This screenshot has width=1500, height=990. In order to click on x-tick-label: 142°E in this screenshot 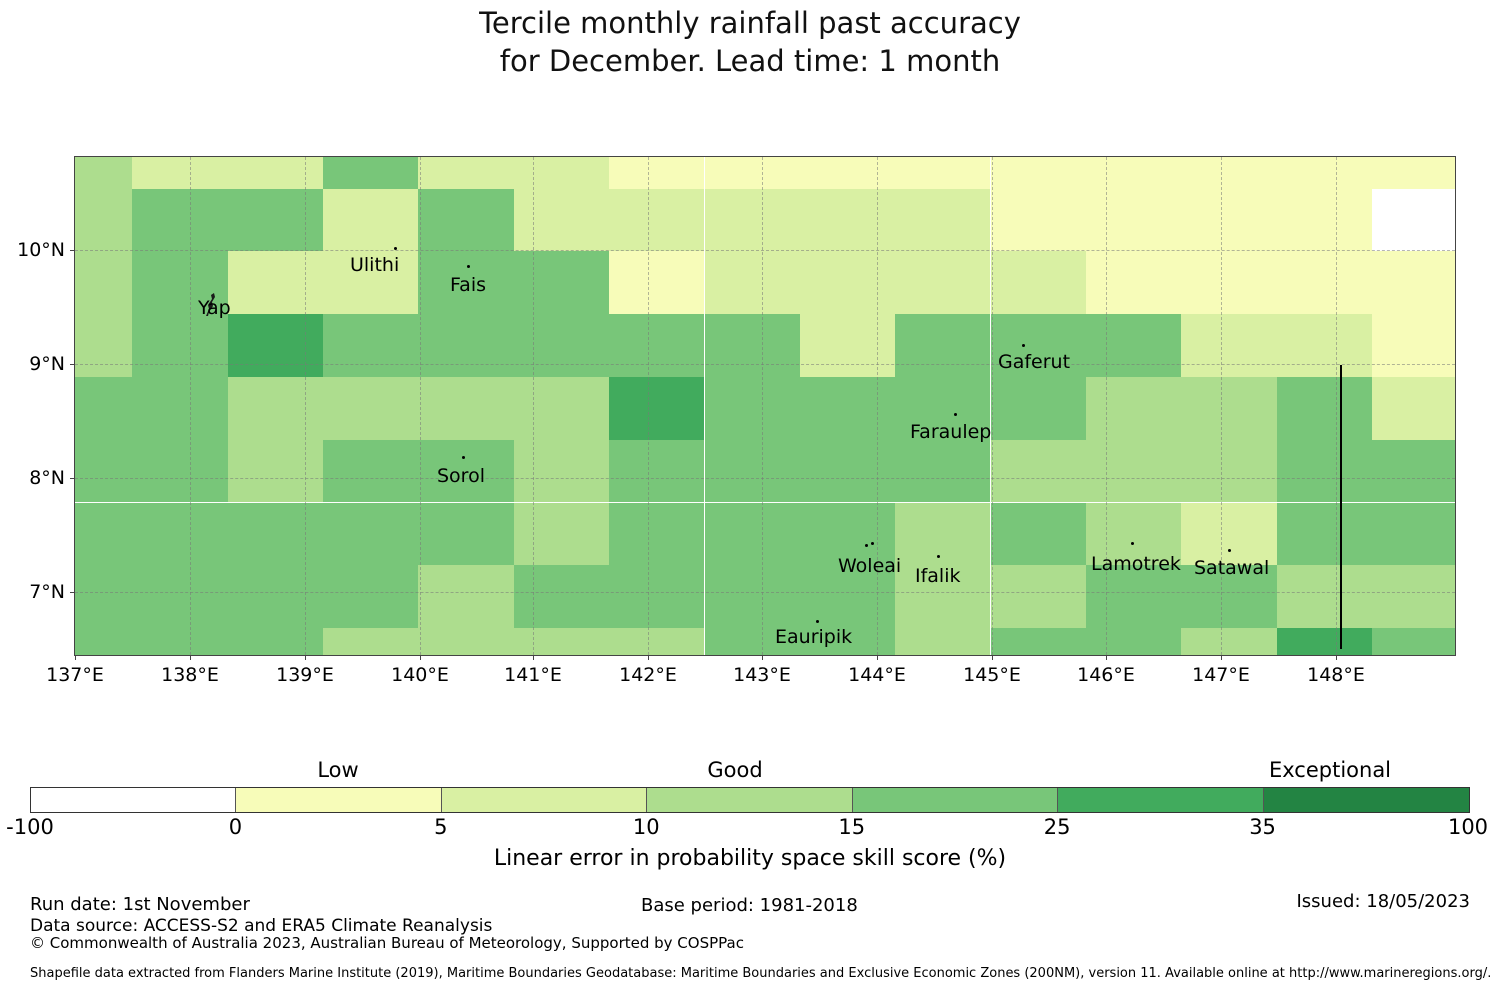, I will do `click(648, 675)`.